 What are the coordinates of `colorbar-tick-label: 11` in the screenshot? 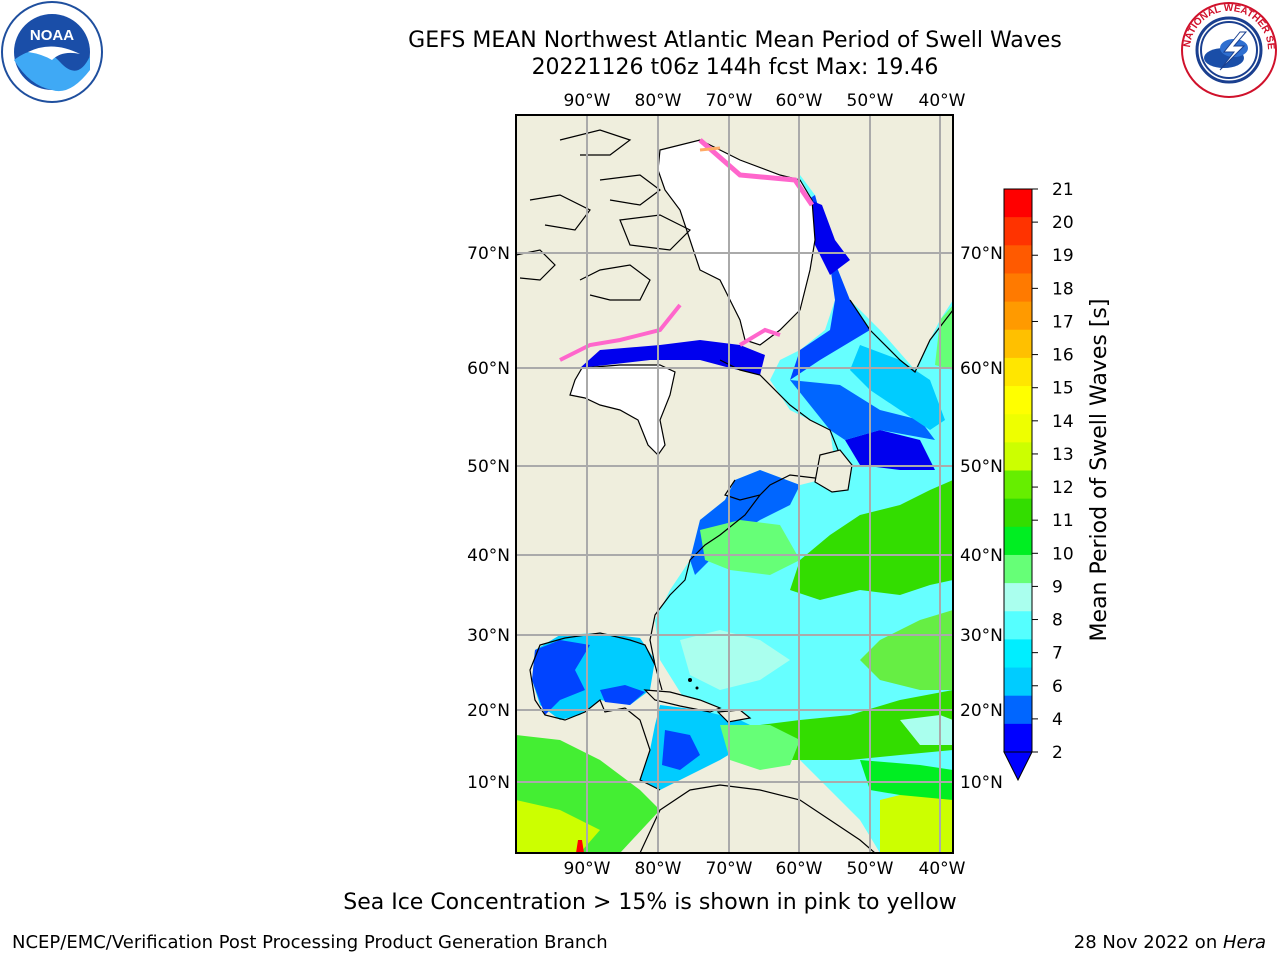 It's located at (1063, 521).